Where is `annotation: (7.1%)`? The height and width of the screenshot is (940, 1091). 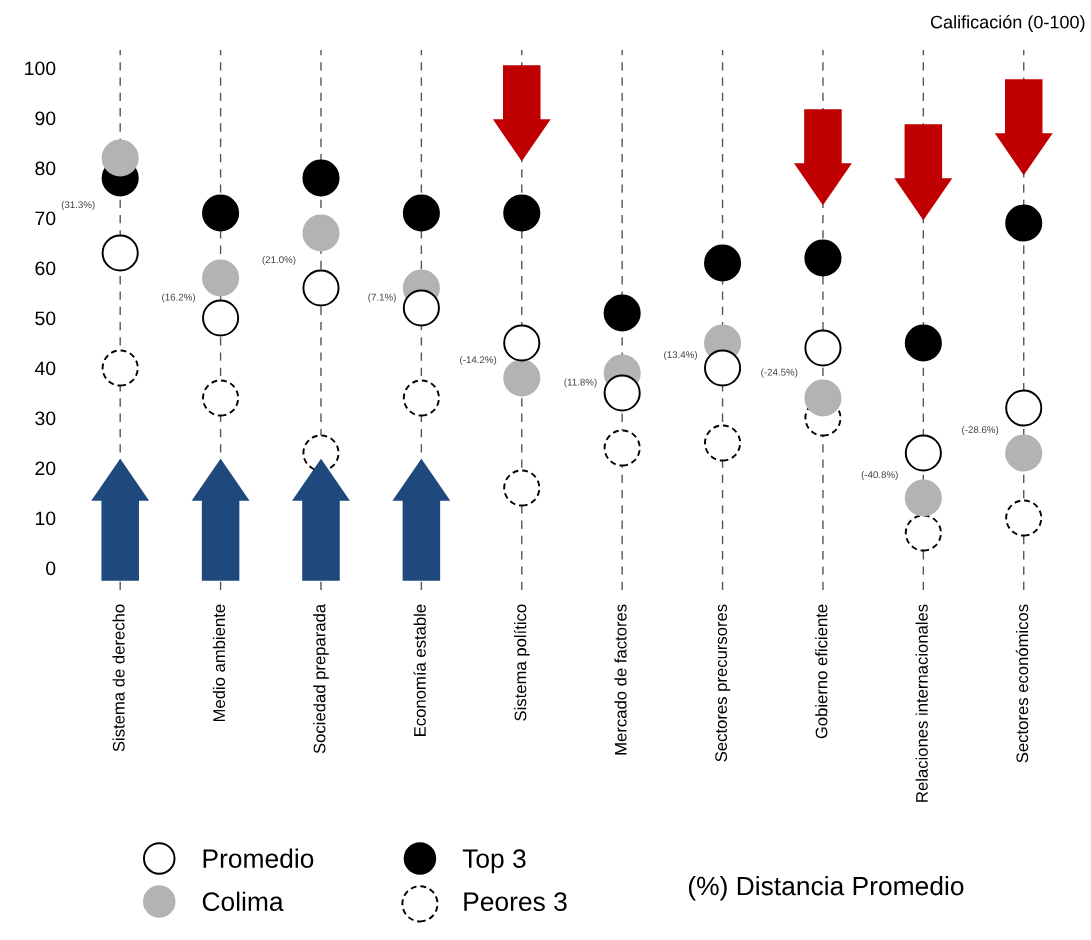
annotation: (7.1%) is located at coordinates (382, 298).